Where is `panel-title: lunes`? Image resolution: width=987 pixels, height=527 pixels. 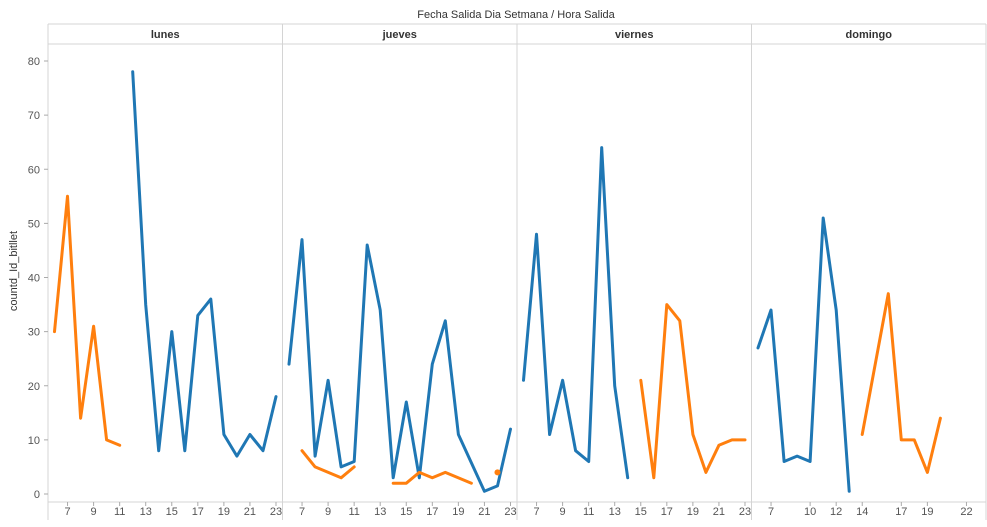
panel-title: lunes is located at coordinates (165, 35).